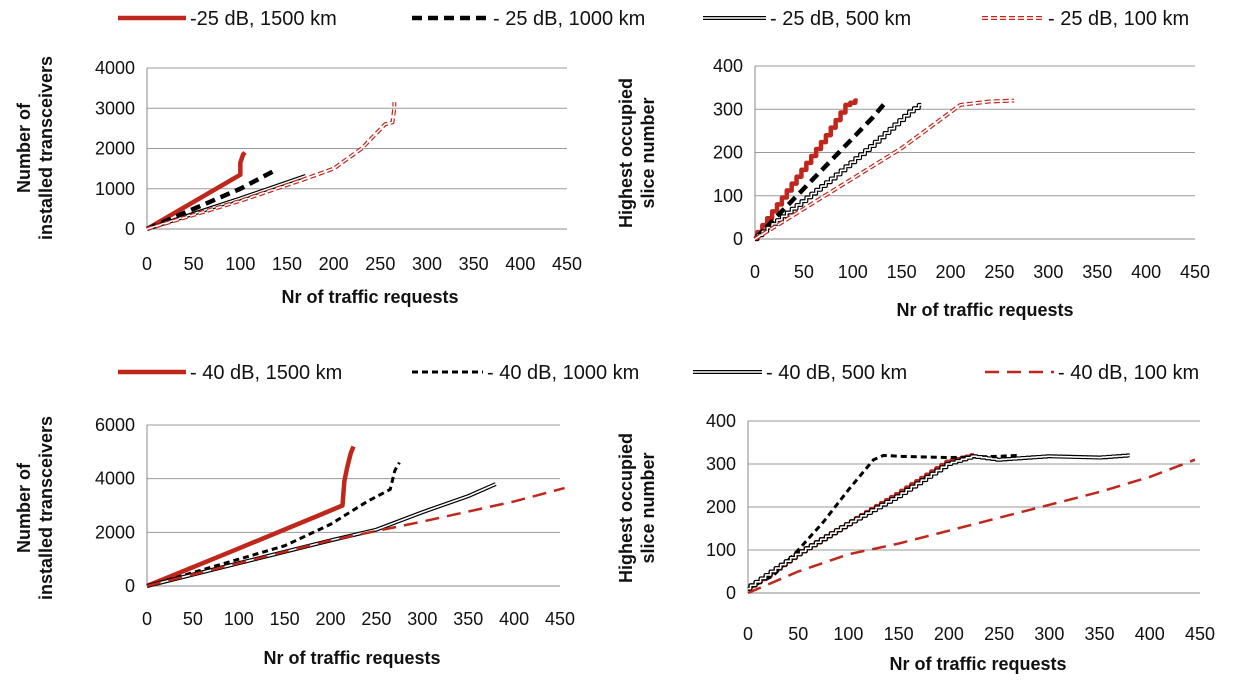 The image size is (1237, 683). What do you see at coordinates (115, 425) in the screenshot?
I see `y-tick-label: 6000` at bounding box center [115, 425].